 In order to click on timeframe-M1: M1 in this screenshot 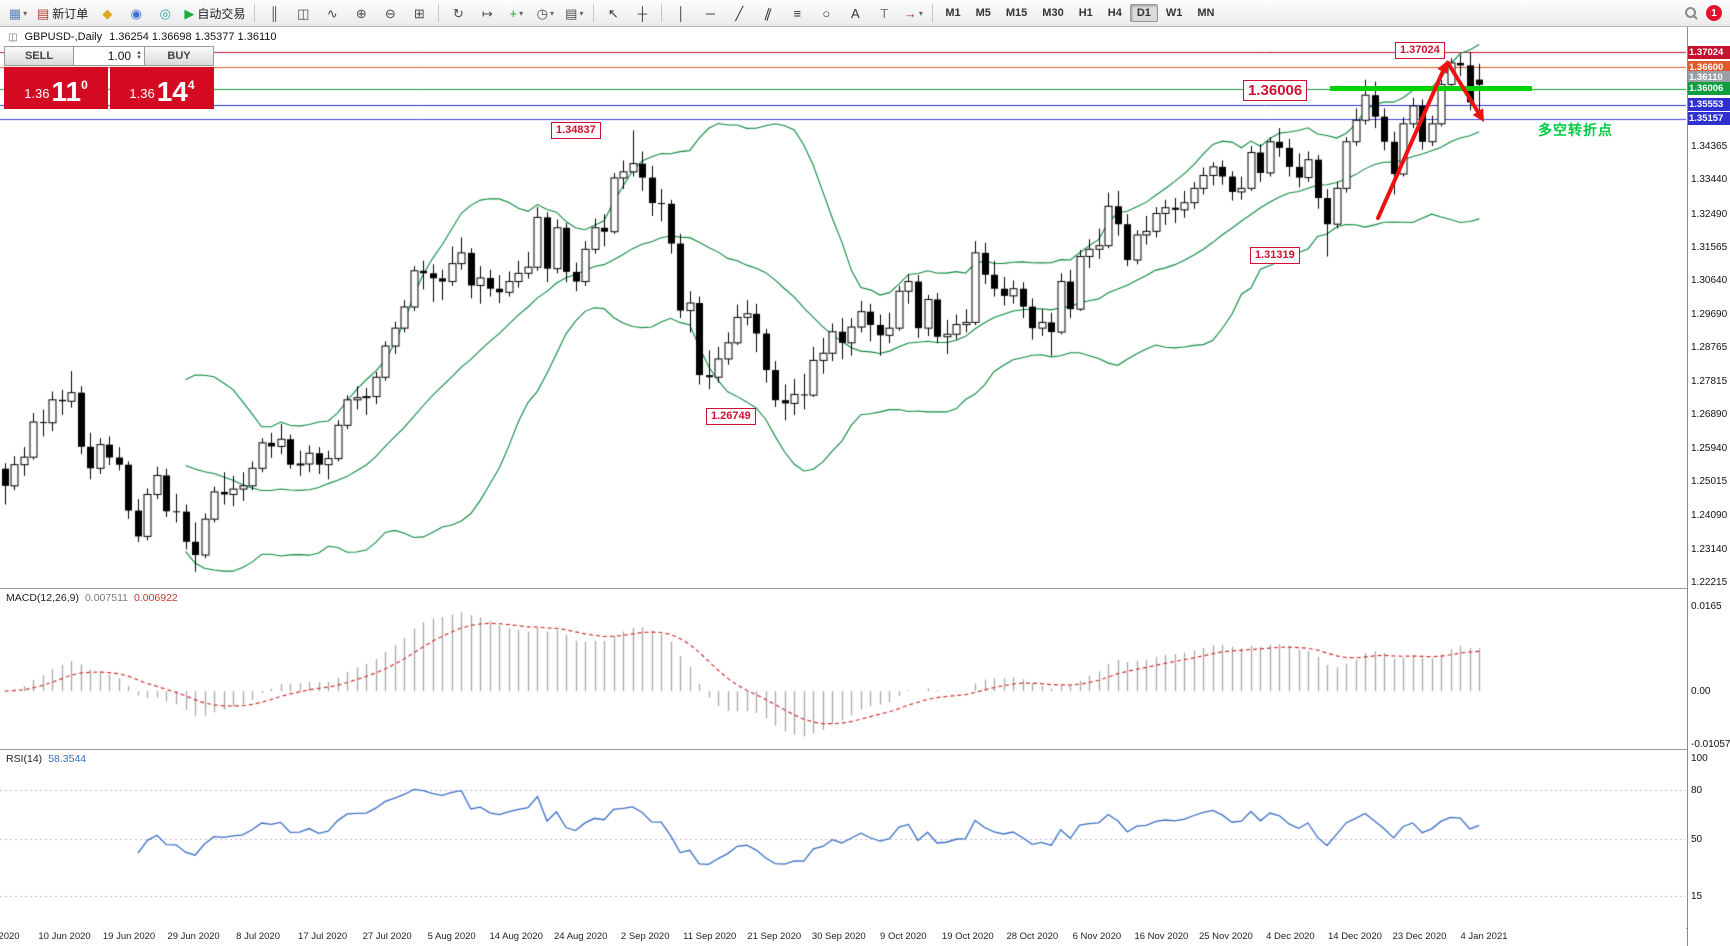, I will do `click(953, 13)`.